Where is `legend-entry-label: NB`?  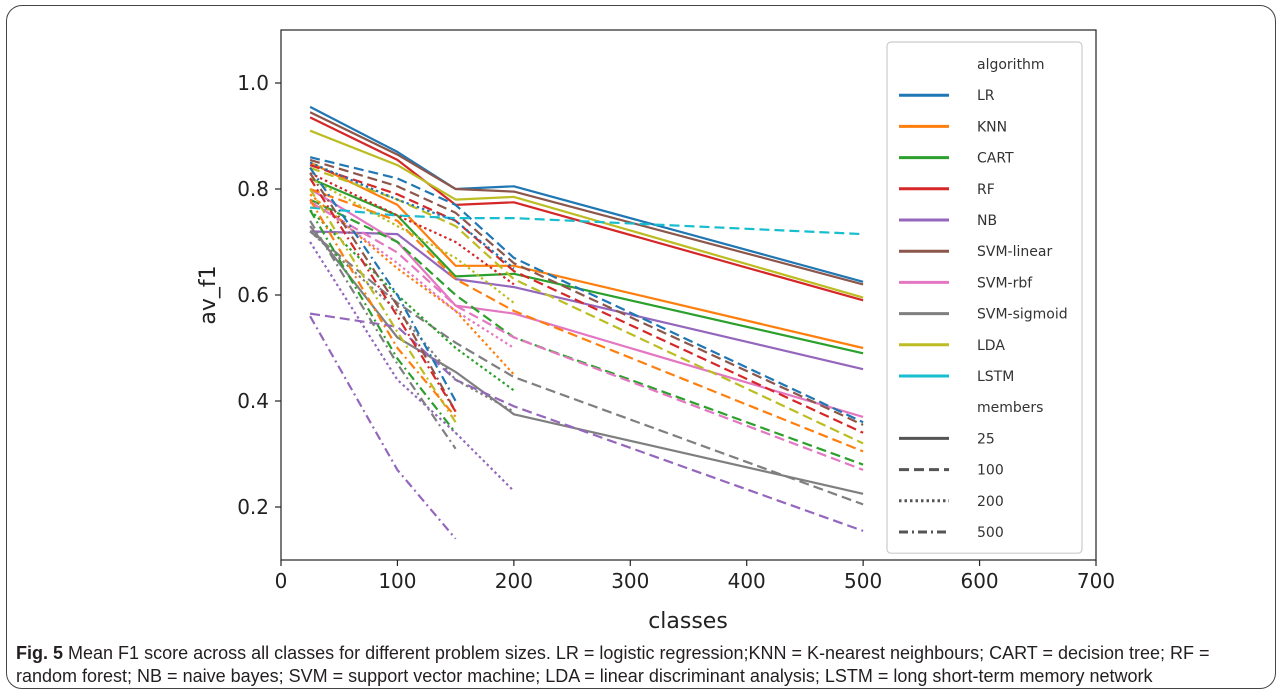
legend-entry-label: NB is located at coordinates (987, 221).